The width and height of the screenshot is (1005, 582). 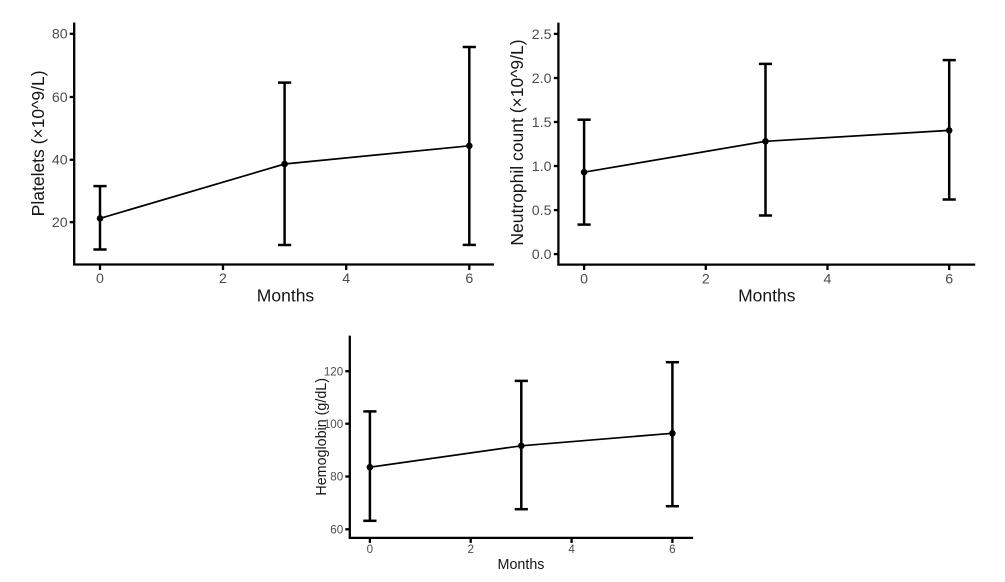 What do you see at coordinates (333, 424) in the screenshot?
I see `svg-text: 100` at bounding box center [333, 424].